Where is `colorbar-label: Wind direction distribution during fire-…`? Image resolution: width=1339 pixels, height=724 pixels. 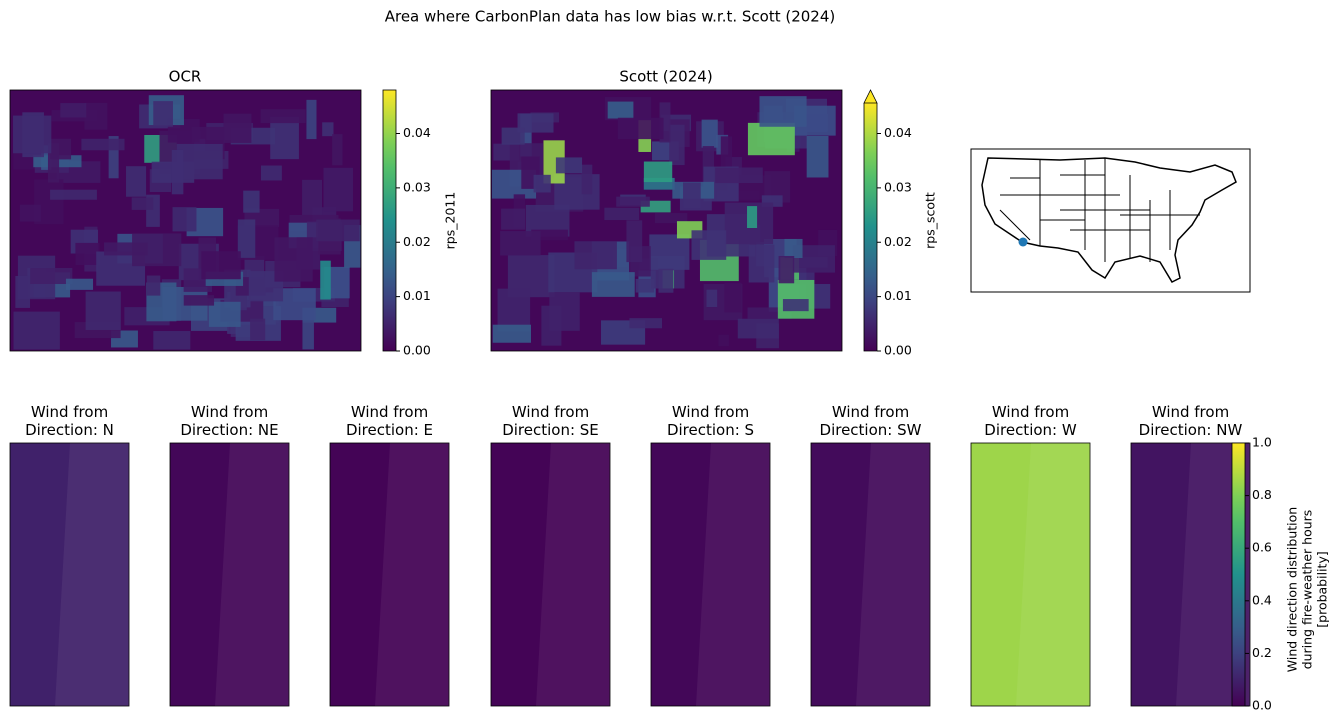
colorbar-label: Wind direction distribution during fire-… is located at coordinates (1307, 589).